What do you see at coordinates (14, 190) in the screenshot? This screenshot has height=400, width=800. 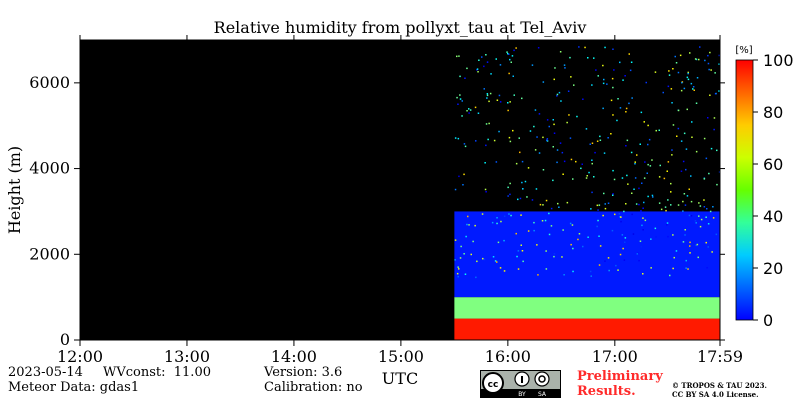 I see `y-axis-label: Height (m)` at bounding box center [14, 190].